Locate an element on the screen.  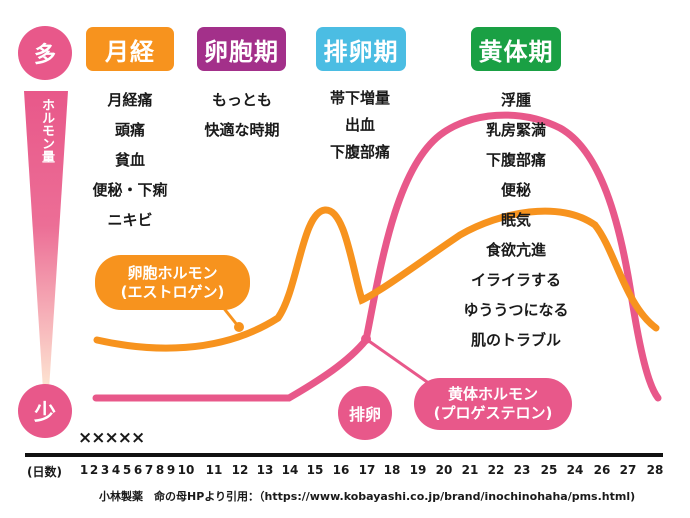
symptoms-ovulatory: 帯下増量 出血 下腹部痛 is located at coordinates (360, 125).